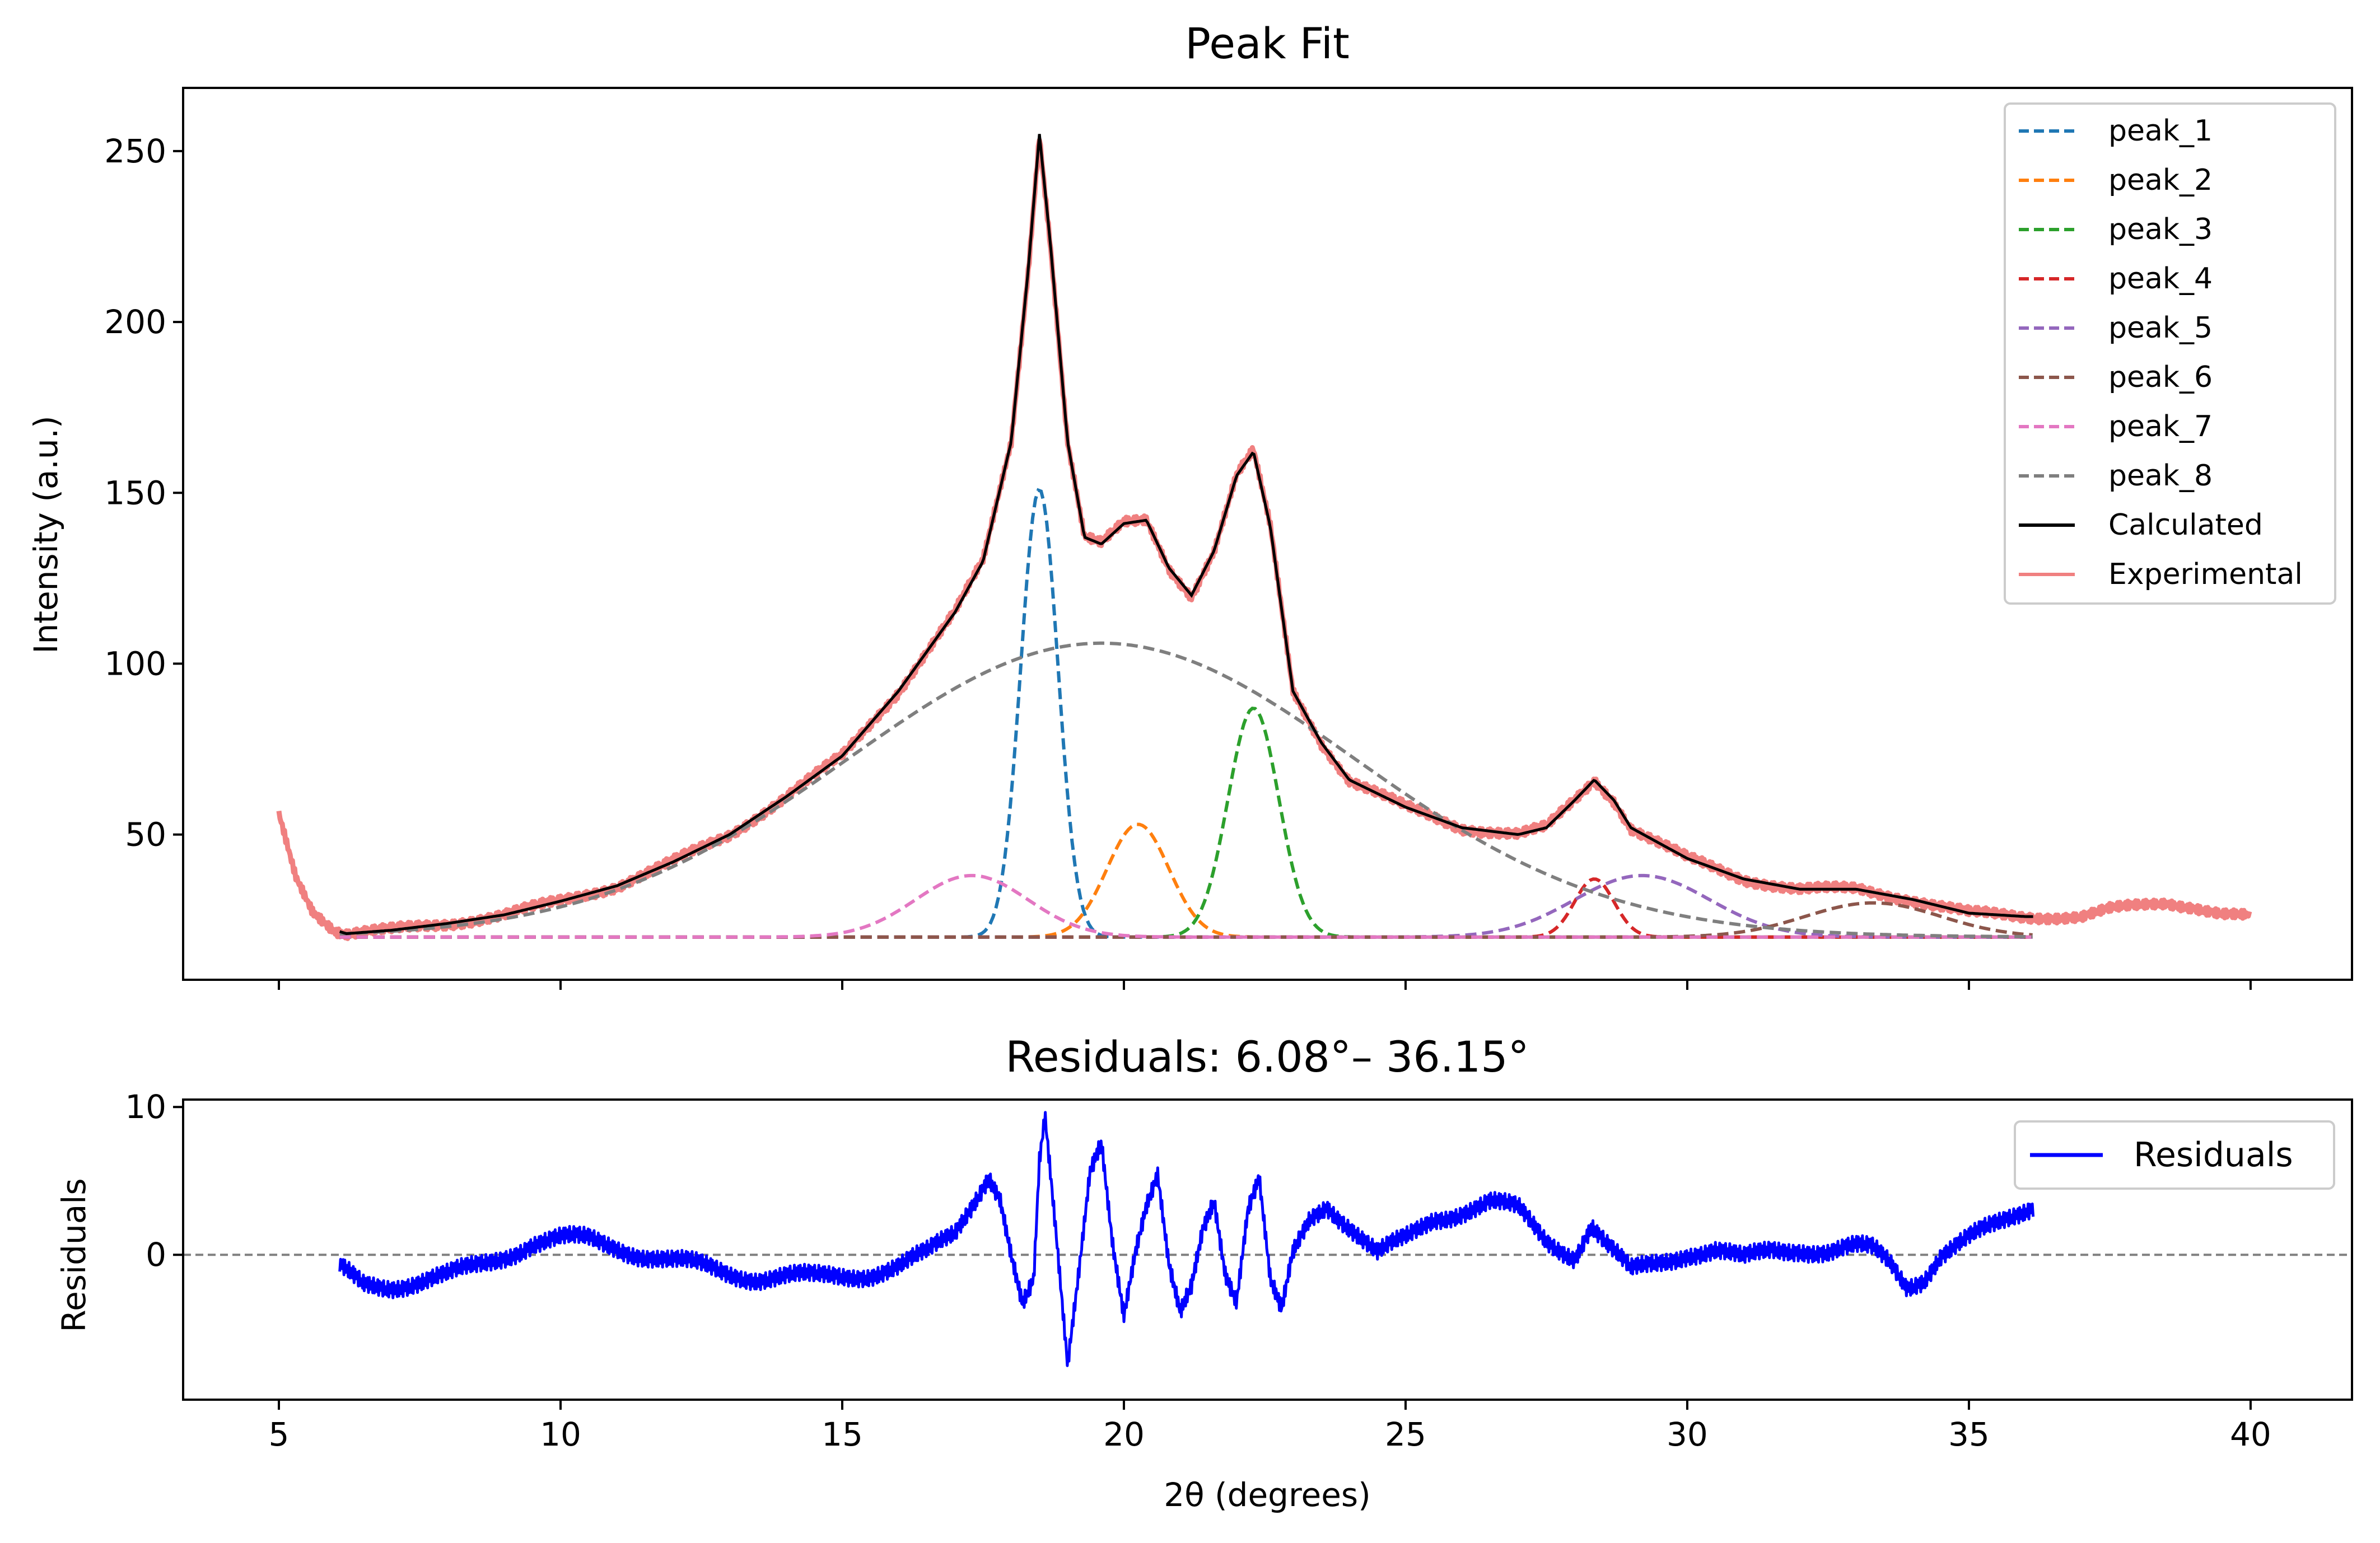 The width and height of the screenshot is (2380, 1543). I want to click on residuals-xtick-label: 30, so click(1688, 1434).